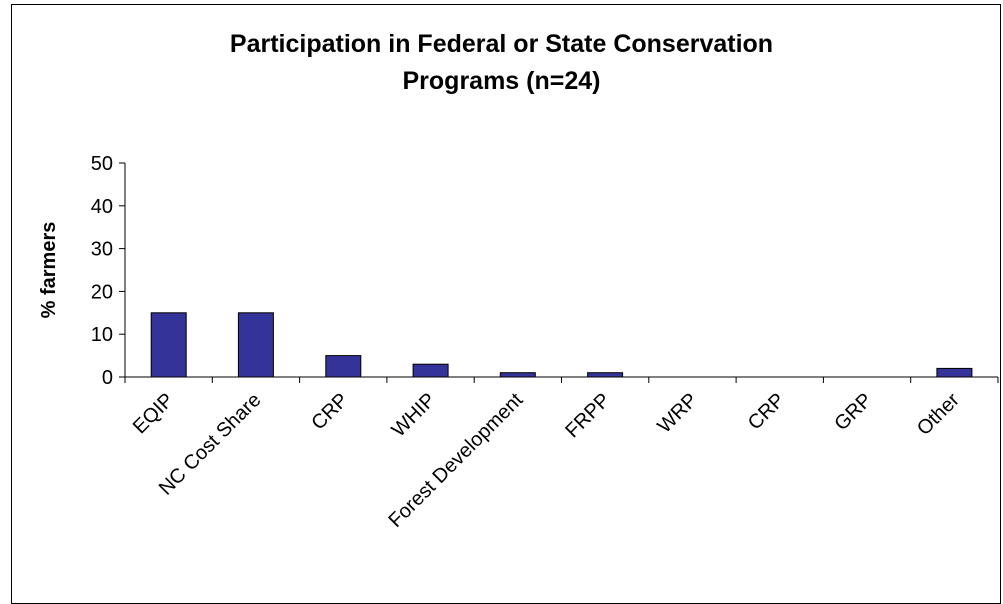 The image size is (1003, 604). I want to click on y-axis-label: % farmers, so click(49, 270).